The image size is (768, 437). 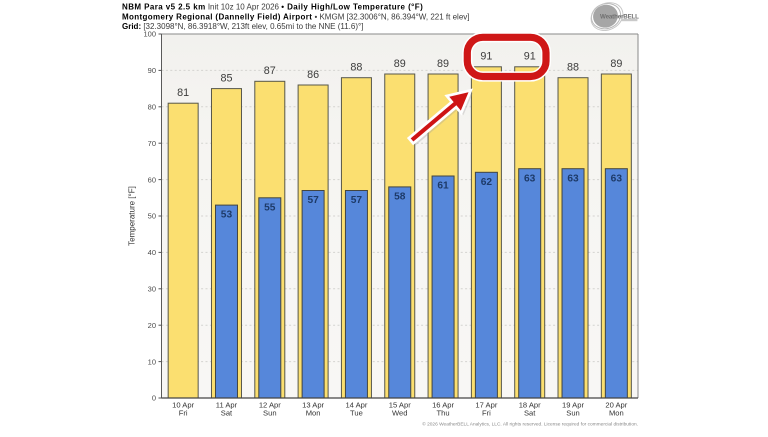 I want to click on svg-text: 0, so click(x=154, y=398).